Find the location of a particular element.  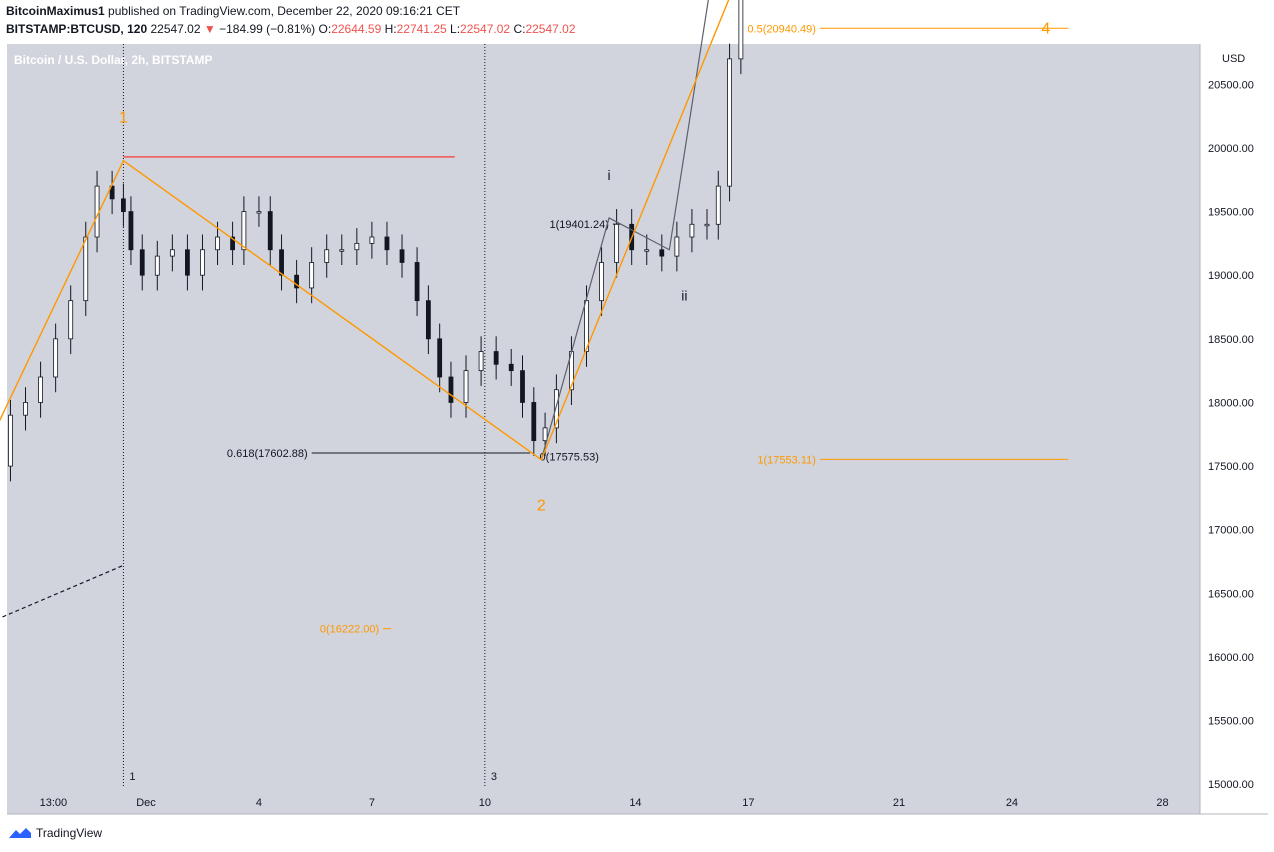

y-tick-label: 18000.00 is located at coordinates (1231, 403).